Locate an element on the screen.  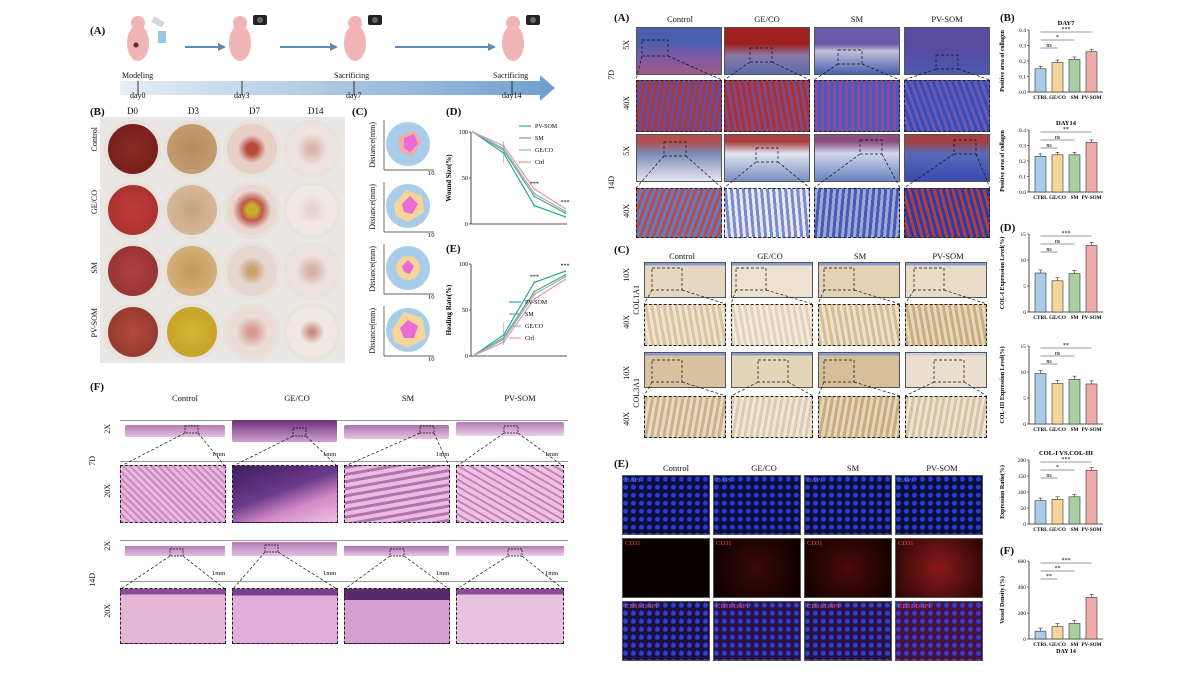
stage-label: Sacrificing is located at coordinates (352, 75).